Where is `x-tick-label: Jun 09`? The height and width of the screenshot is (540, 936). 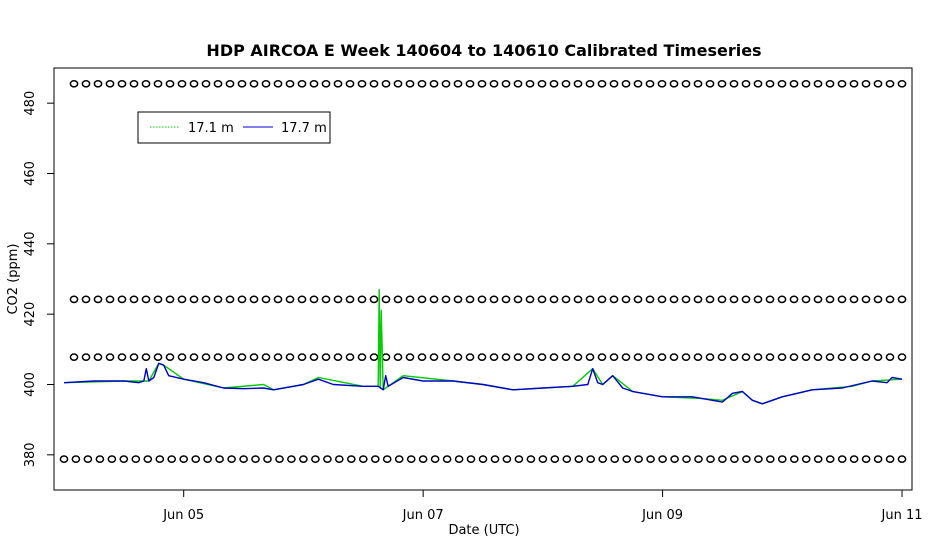 x-tick-label: Jun 09 is located at coordinates (662, 515).